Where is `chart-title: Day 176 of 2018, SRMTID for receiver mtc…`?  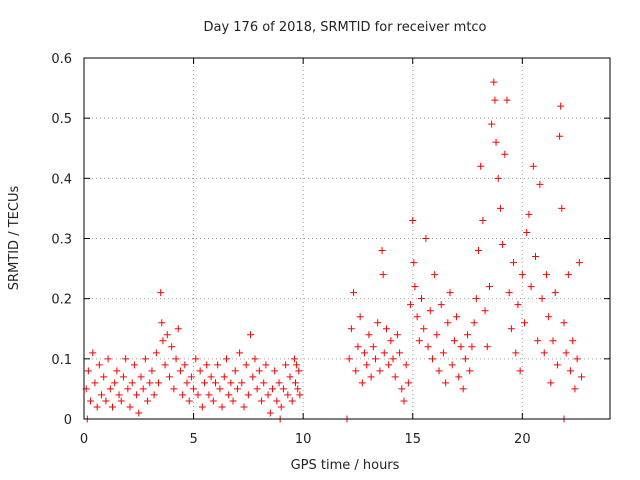
chart-title: Day 176 of 2018, SRMTID for receiver mtc… is located at coordinates (344, 27).